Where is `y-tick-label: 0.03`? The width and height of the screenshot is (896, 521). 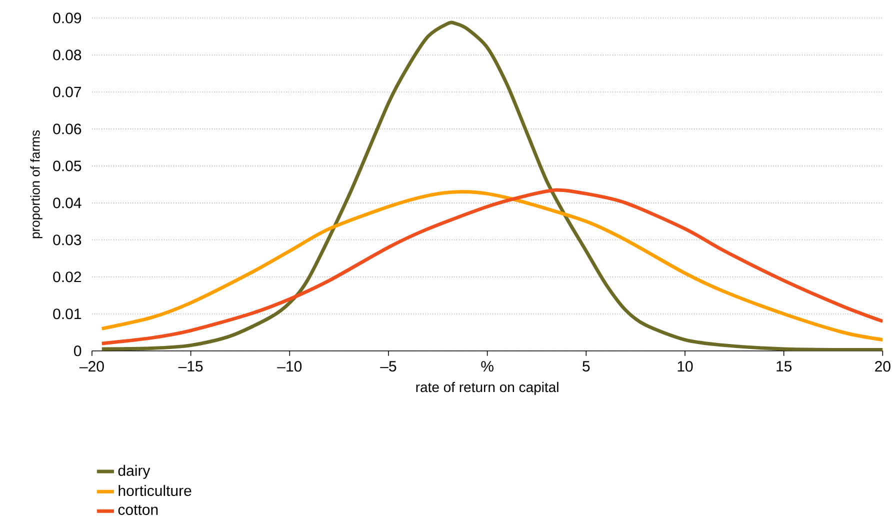
y-tick-label: 0.03 is located at coordinates (67, 240).